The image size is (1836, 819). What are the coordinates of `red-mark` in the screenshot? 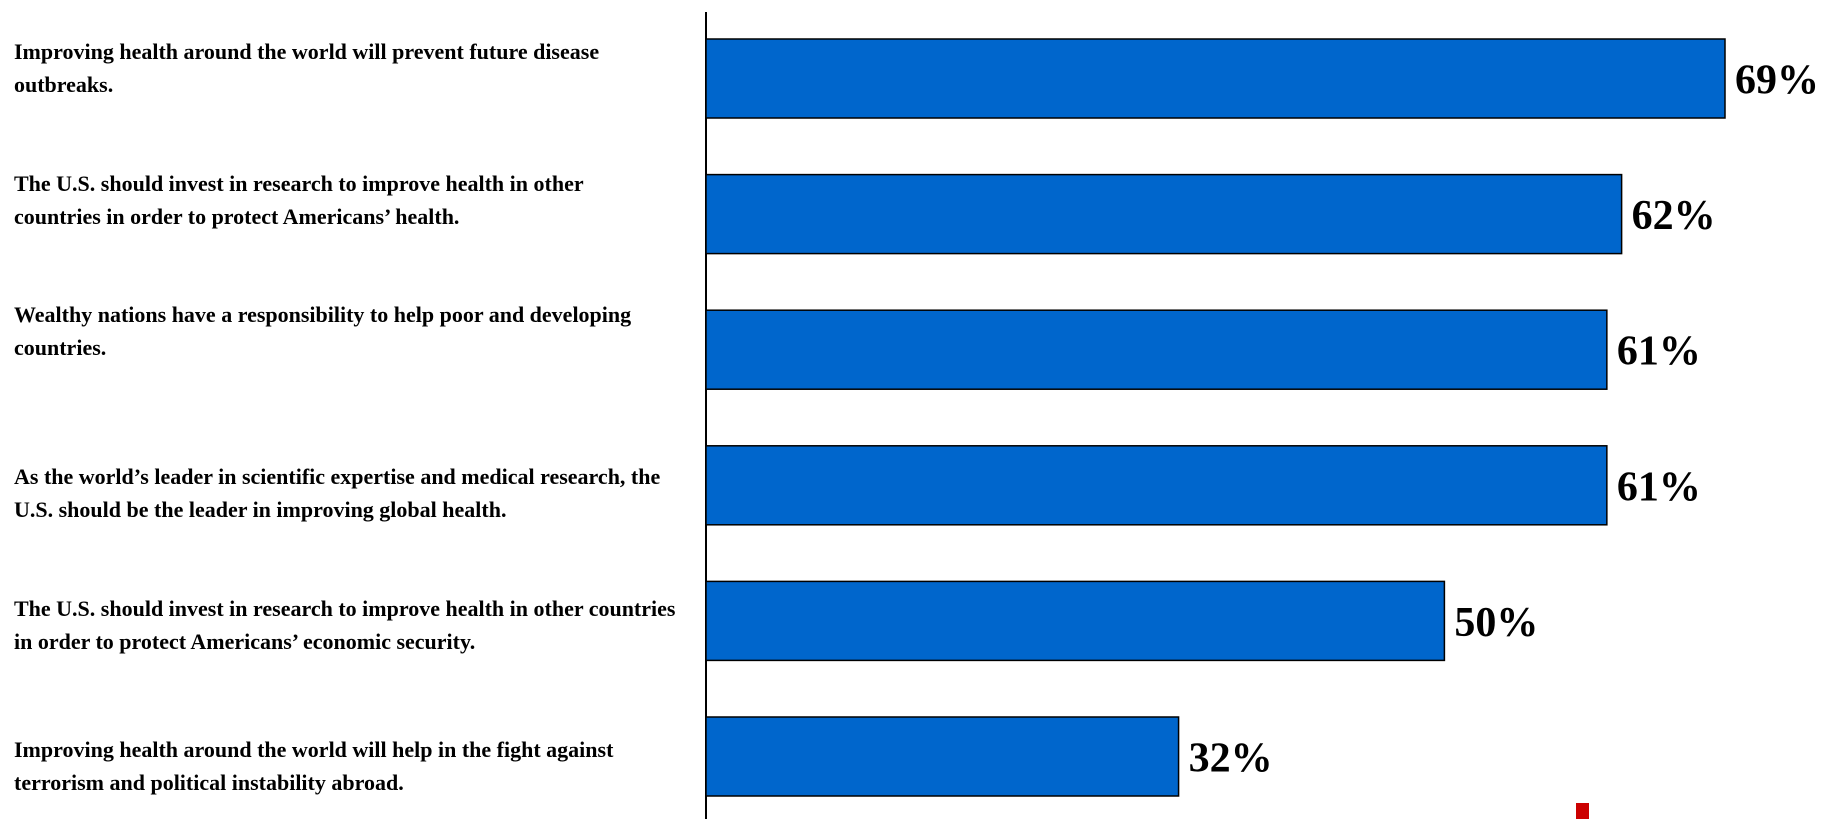 It's located at (1582, 811).